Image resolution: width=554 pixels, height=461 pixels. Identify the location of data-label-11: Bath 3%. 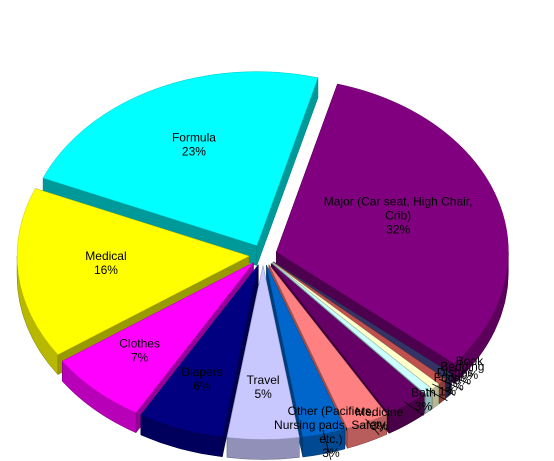
(423, 399).